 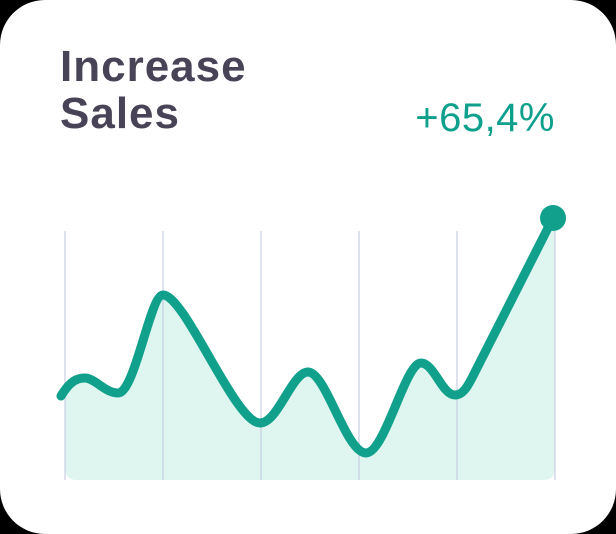 I want to click on card-title: Increase Sales, so click(x=153, y=90).